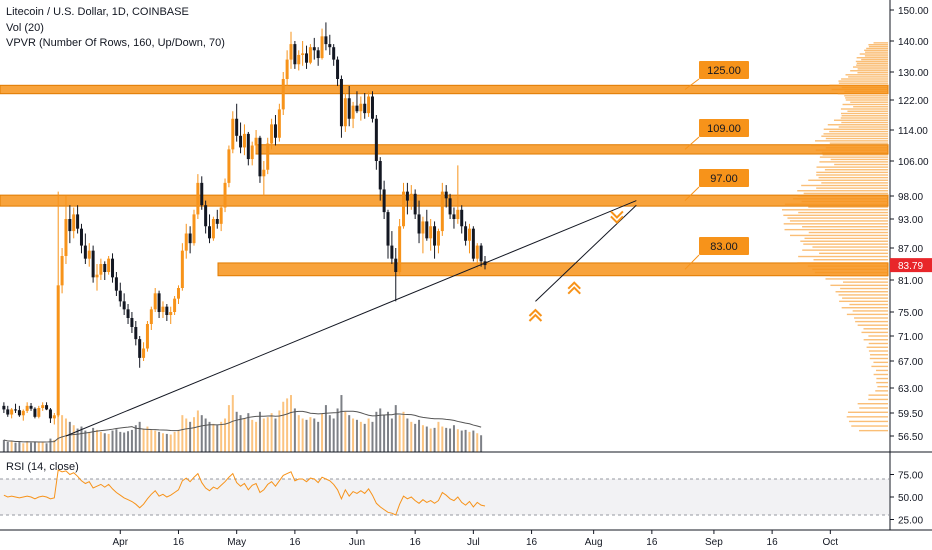 The width and height of the screenshot is (932, 550). I want to click on zone-83.00, so click(553, 269).